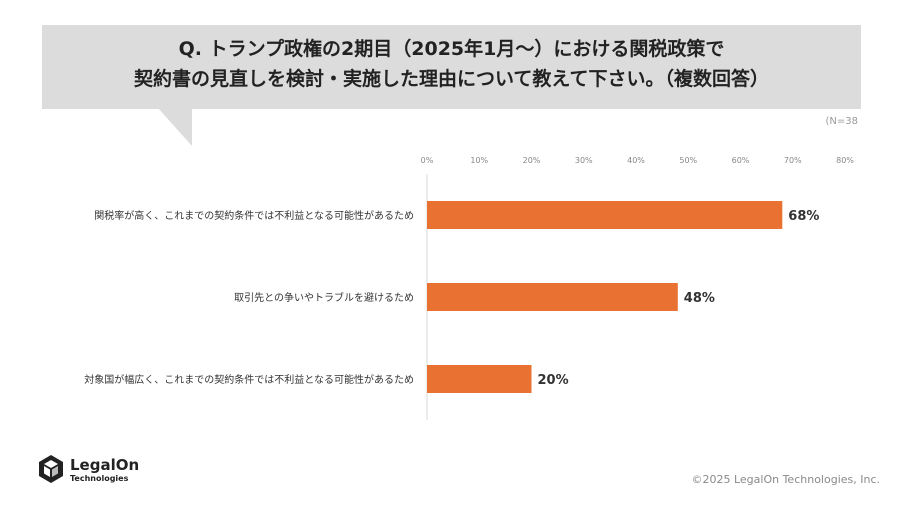 The height and width of the screenshot is (506, 900). I want to click on x-tick-label: 70%, so click(793, 160).